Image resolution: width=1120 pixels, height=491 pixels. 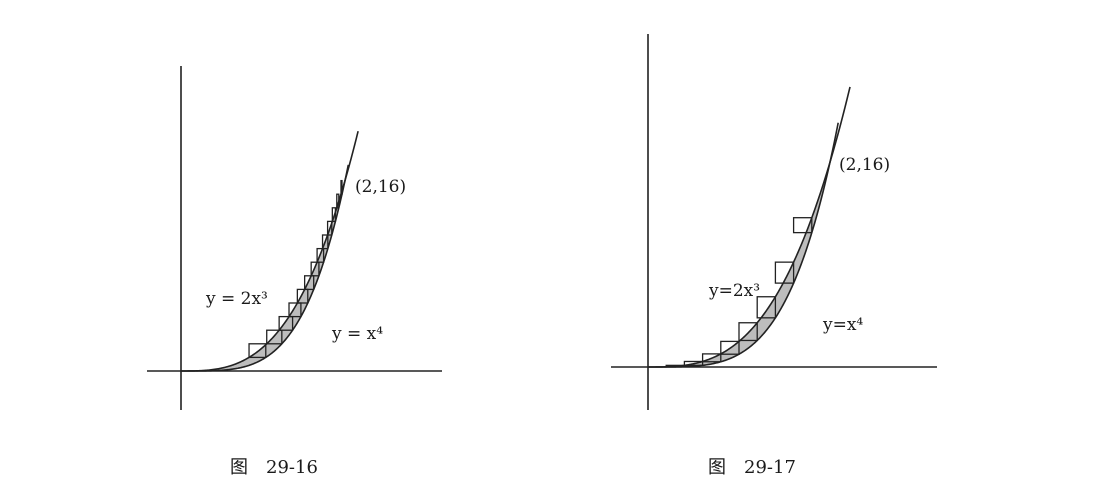 I want to click on approximation-rectangles, so click(x=295, y=269).